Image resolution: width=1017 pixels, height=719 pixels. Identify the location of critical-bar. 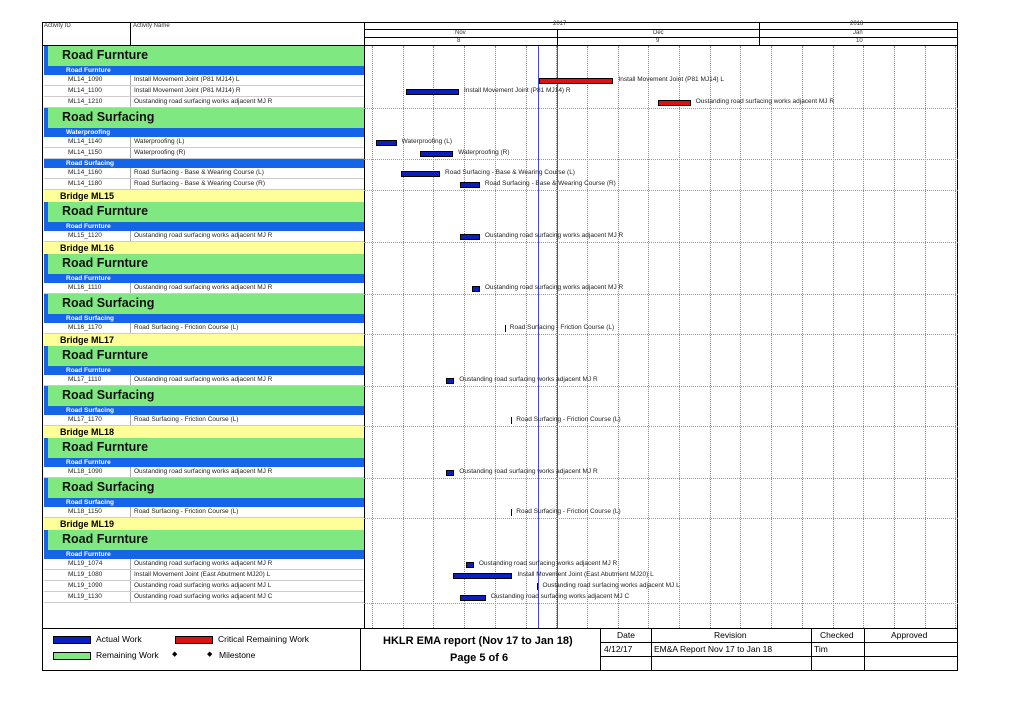
(674, 103).